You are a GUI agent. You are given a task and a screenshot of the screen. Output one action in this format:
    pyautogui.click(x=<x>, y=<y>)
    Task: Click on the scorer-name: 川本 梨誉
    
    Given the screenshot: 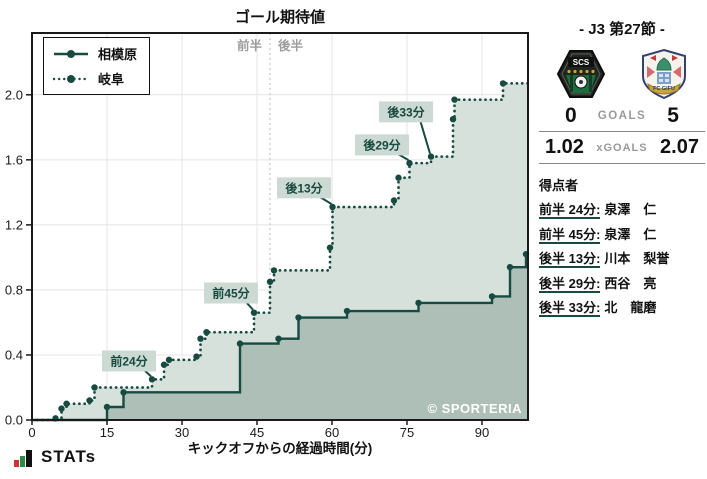 What is the action you would take?
    pyautogui.click(x=637, y=258)
    